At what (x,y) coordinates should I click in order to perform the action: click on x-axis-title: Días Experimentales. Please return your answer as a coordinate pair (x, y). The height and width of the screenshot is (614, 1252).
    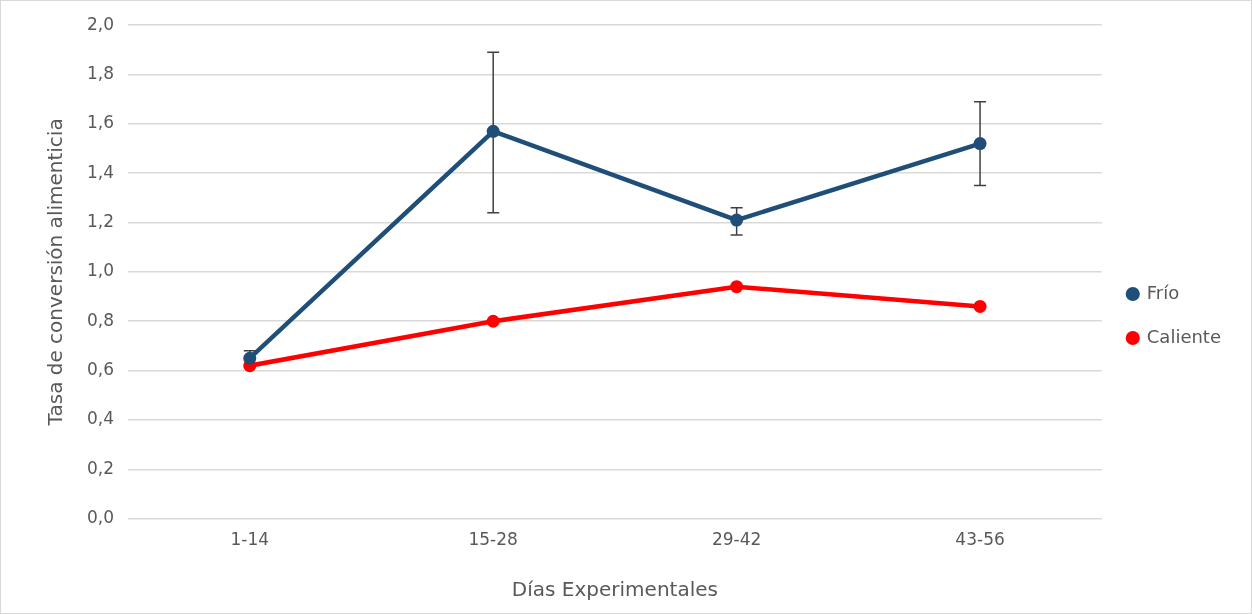
    Looking at the image, I should click on (614, 589).